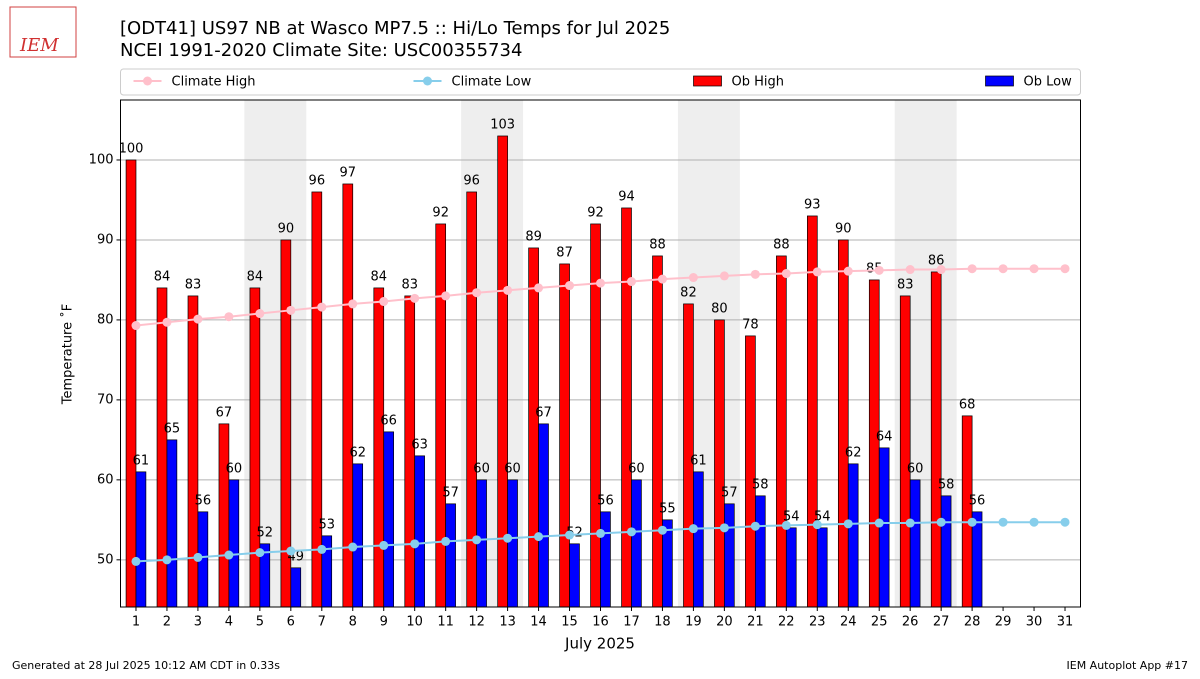 Image resolution: width=1200 pixels, height=679 pixels. Describe the element at coordinates (265, 532) in the screenshot. I see `data-label: 52` at that location.